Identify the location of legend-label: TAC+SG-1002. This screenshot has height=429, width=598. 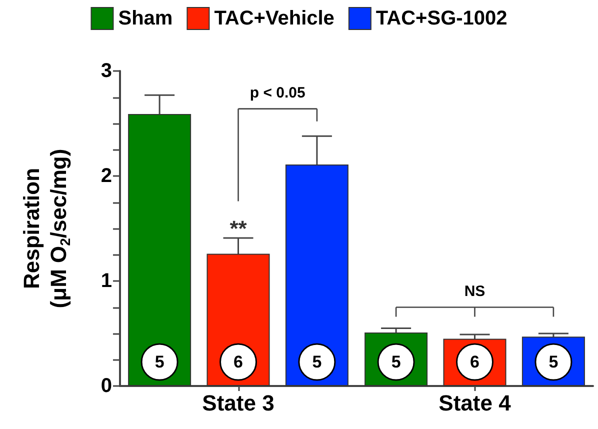
(442, 19).